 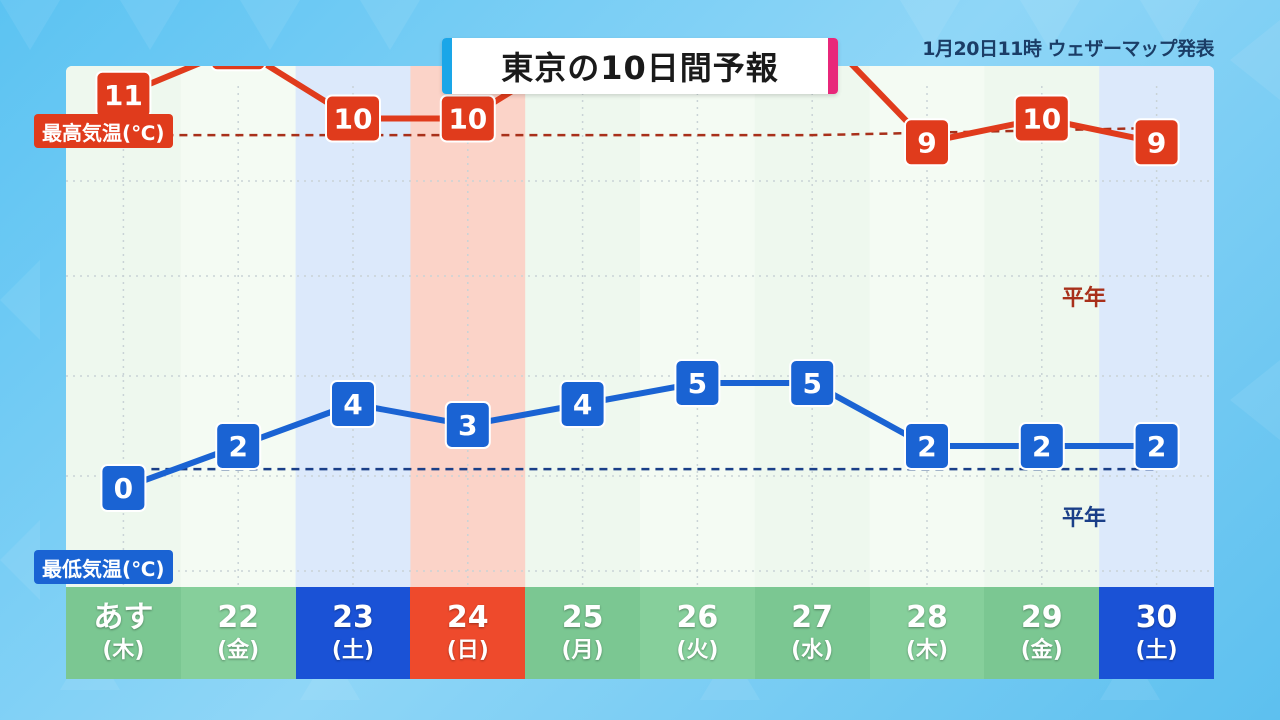 What do you see at coordinates (123, 617) in the screenshot?
I see `day-date: あす` at bounding box center [123, 617].